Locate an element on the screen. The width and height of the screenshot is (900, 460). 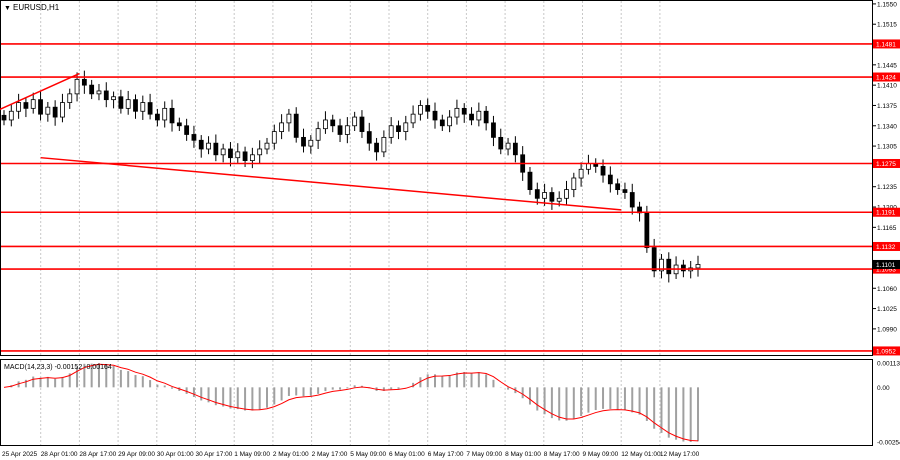
current-price-label: 1.1101 is located at coordinates (886, 265).